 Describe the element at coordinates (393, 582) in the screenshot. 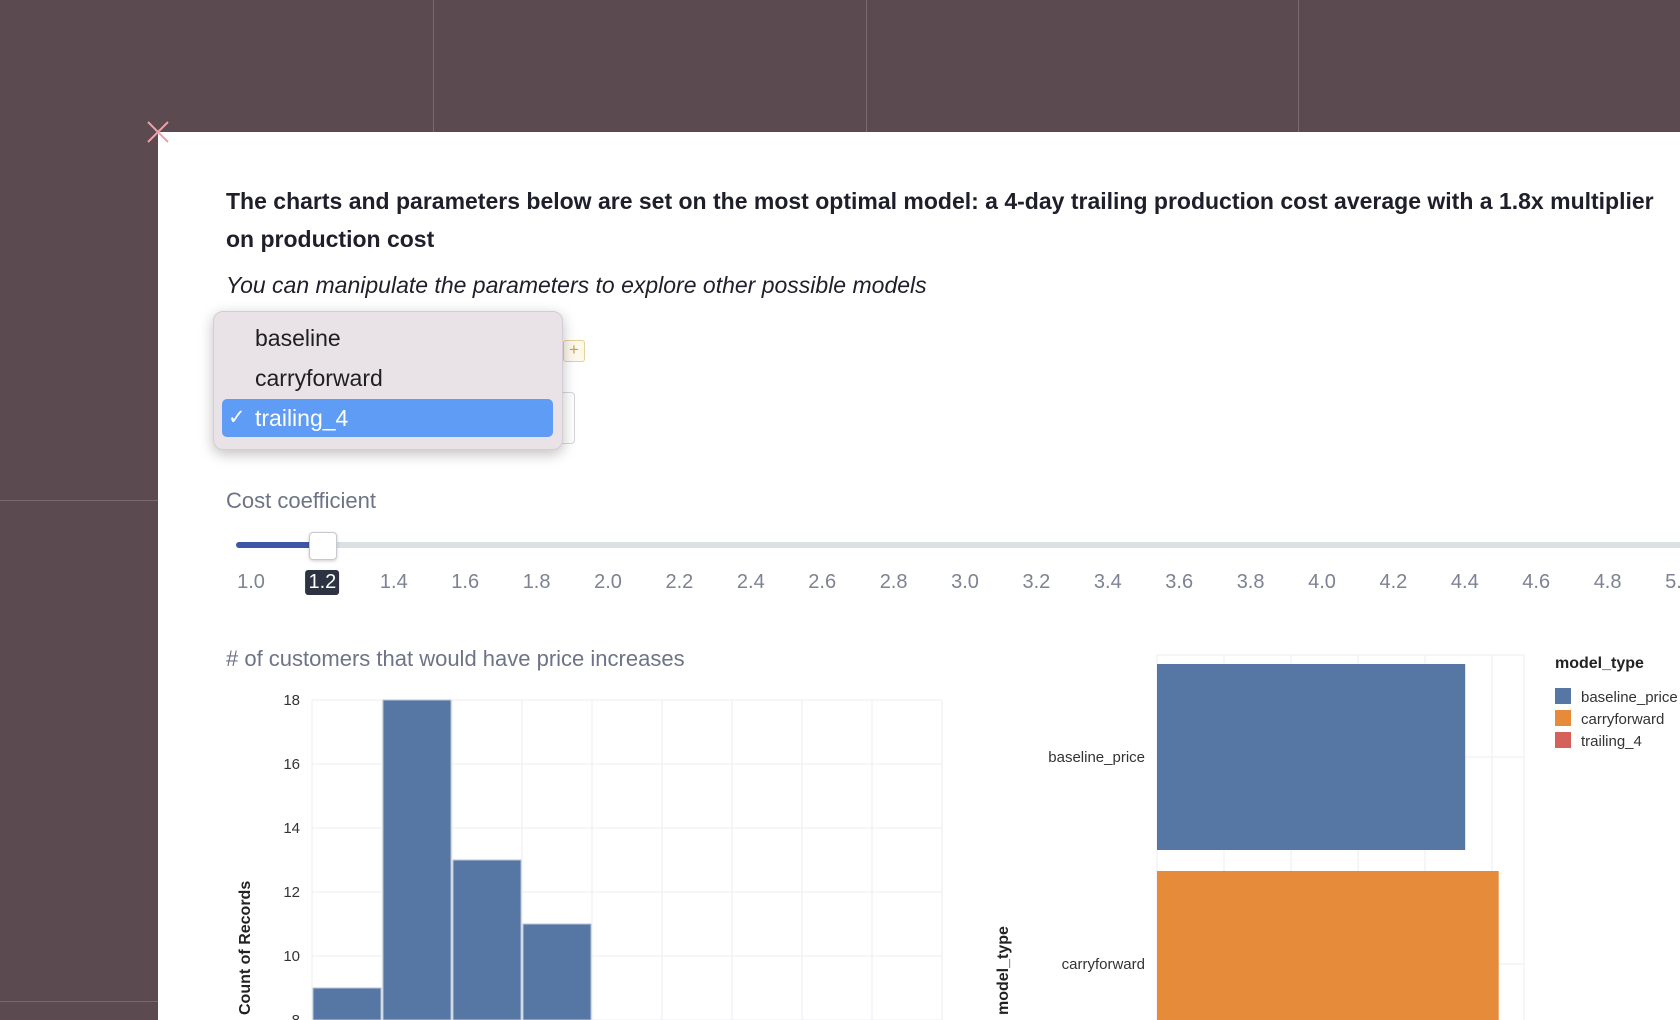

I see `slider-tick-label: 1.4` at that location.